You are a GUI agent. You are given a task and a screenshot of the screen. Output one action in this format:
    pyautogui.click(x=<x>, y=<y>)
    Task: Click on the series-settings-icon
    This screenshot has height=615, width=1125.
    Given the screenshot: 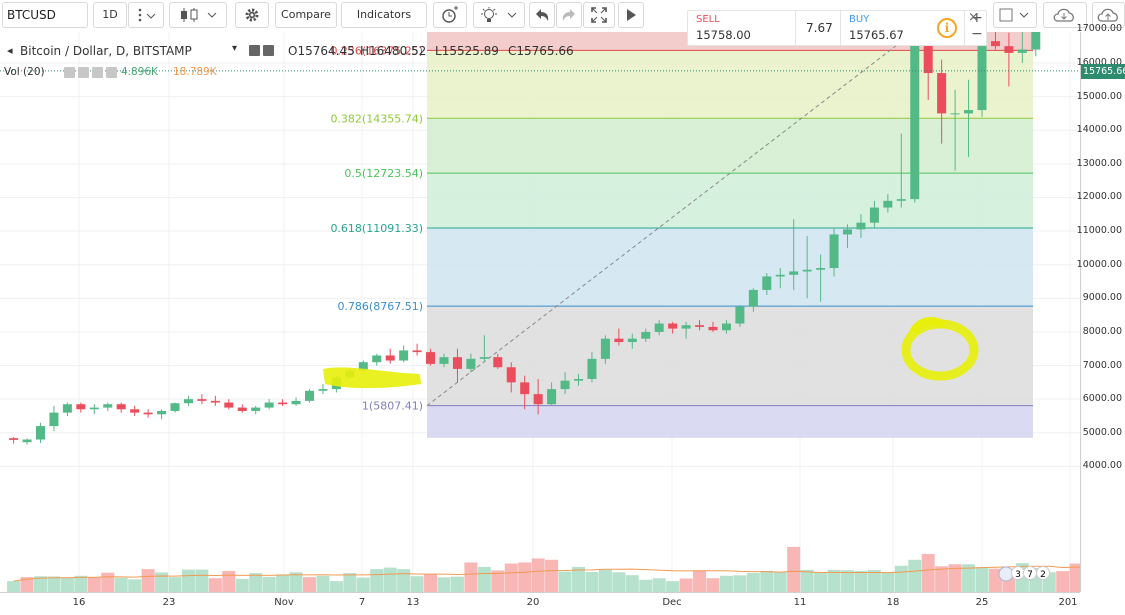 What is the action you would take?
    pyautogui.click(x=268, y=50)
    